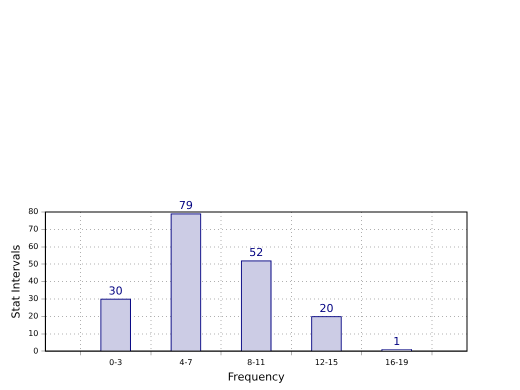 The height and width of the screenshot is (390, 520). I want to click on y-tick-label: 10, so click(33, 333).